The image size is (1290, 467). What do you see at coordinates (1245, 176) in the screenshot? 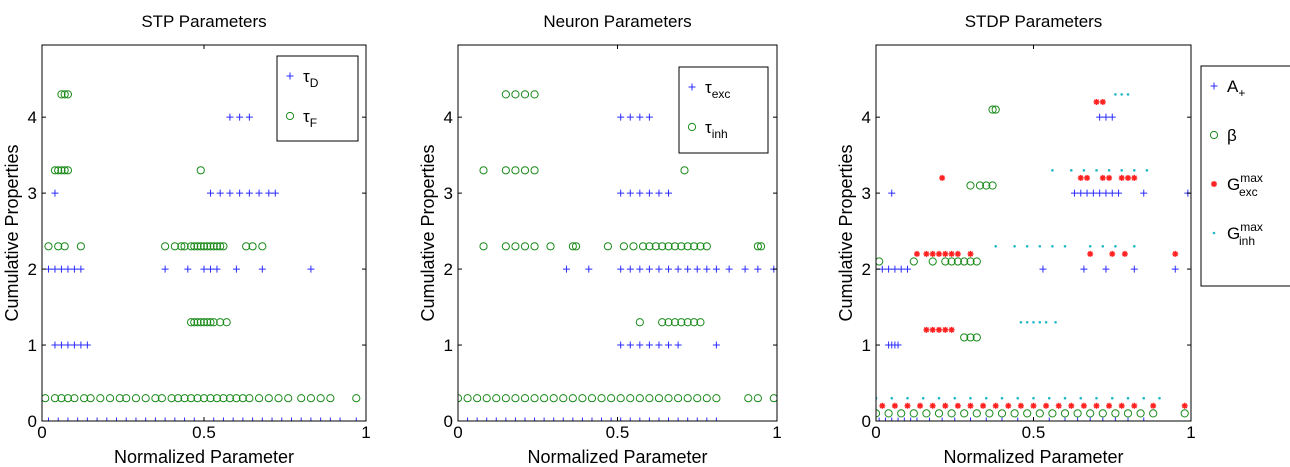
I see `legend-box` at bounding box center [1245, 176].